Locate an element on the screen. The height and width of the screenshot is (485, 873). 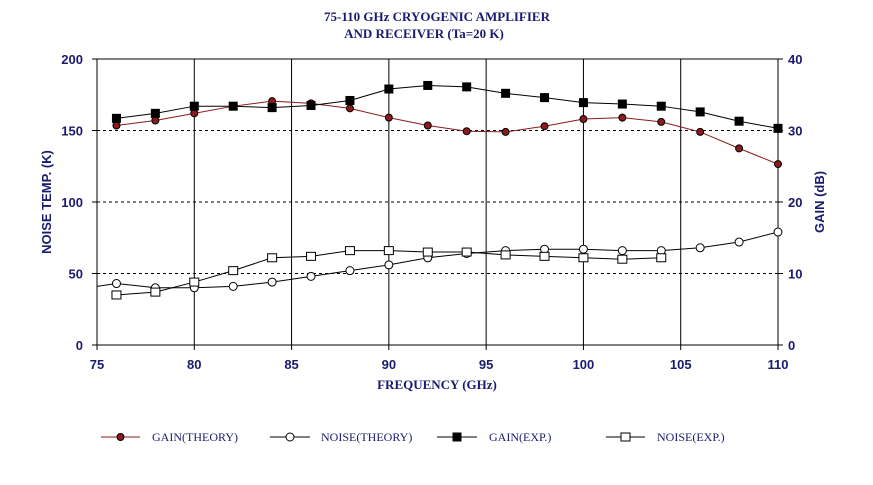
series-gain-theory is located at coordinates (447, 133).